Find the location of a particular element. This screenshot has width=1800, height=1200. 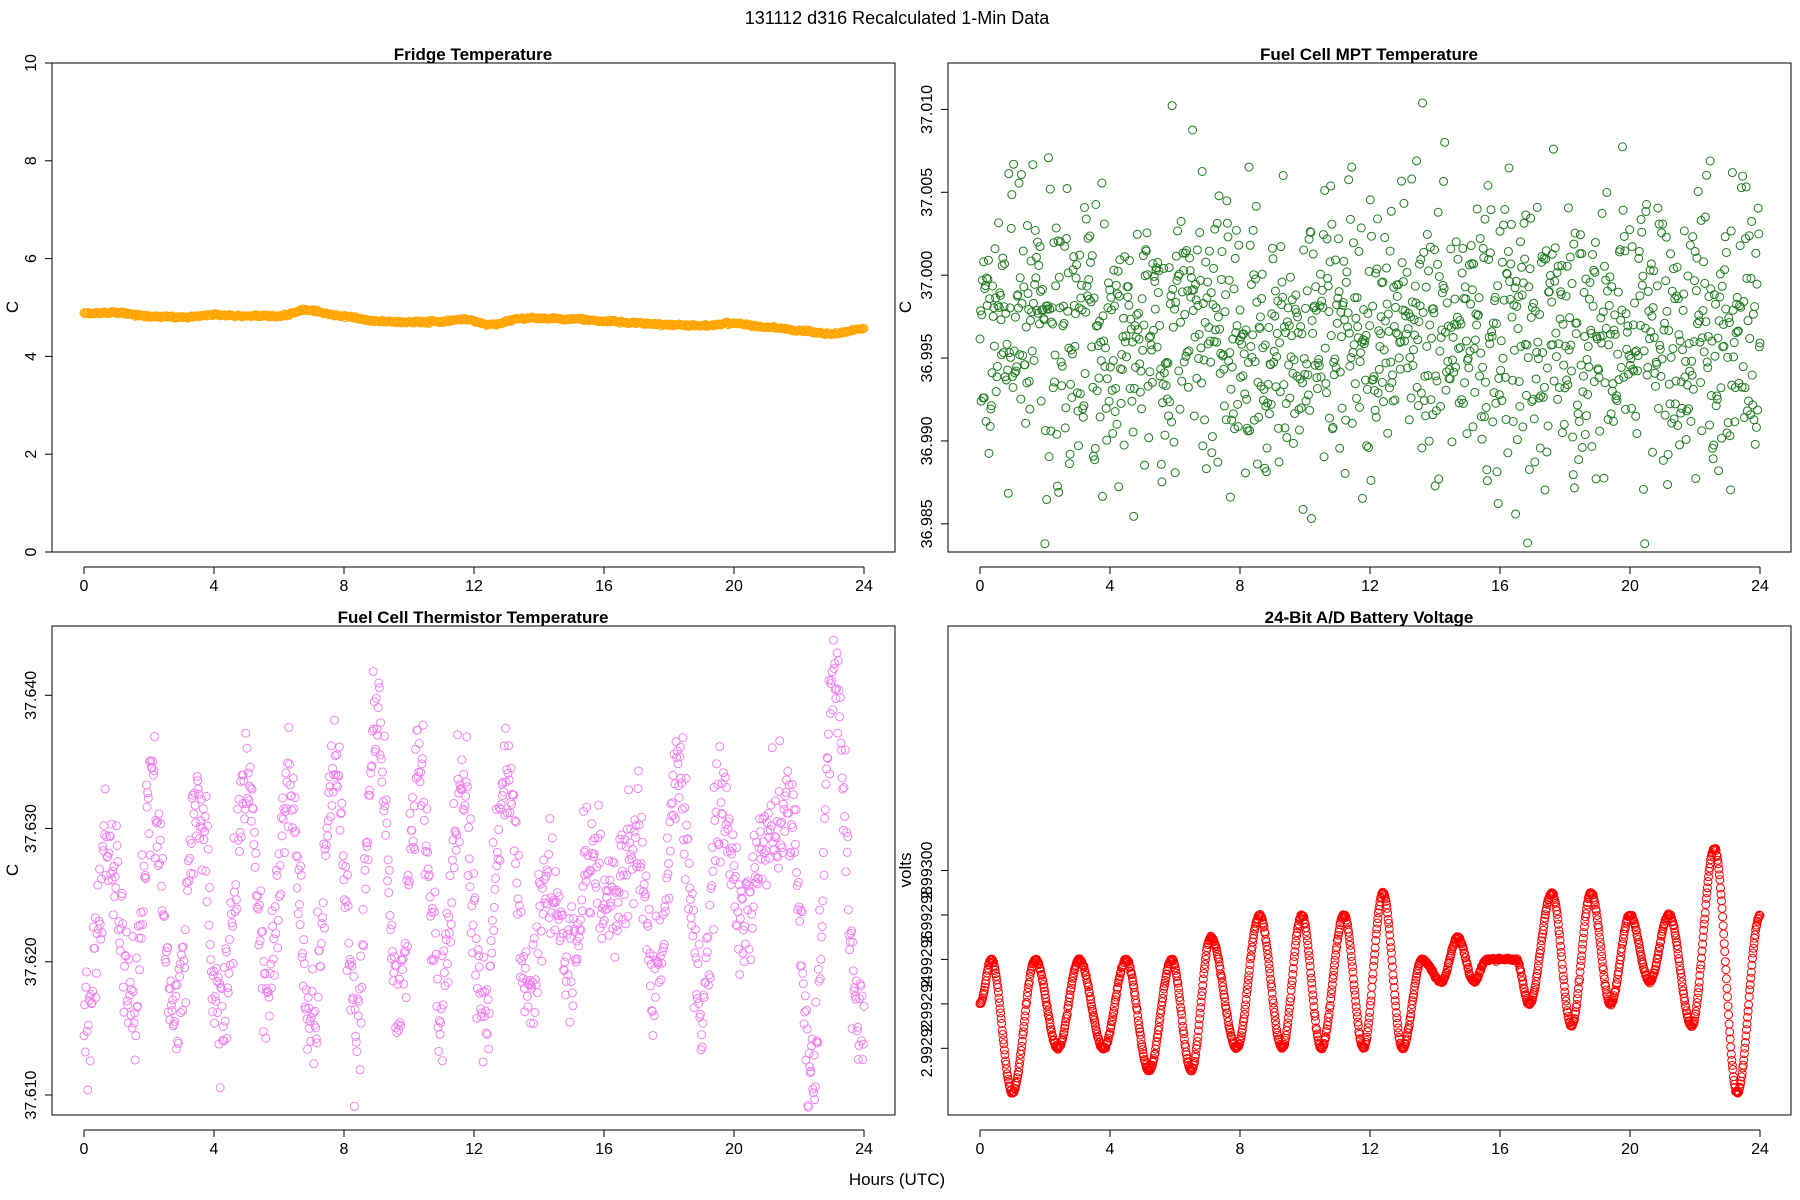

panel-title: 24-Bit A/D Battery Voltage is located at coordinates (1369, 617).